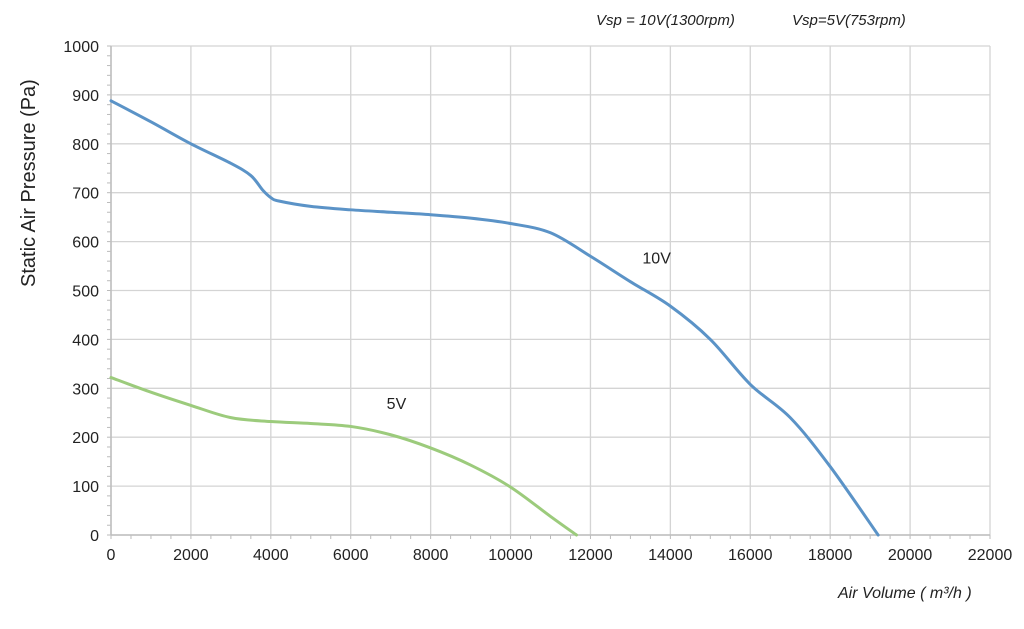  What do you see at coordinates (85, 487) in the screenshot?
I see `y-tick-label: 100` at bounding box center [85, 487].